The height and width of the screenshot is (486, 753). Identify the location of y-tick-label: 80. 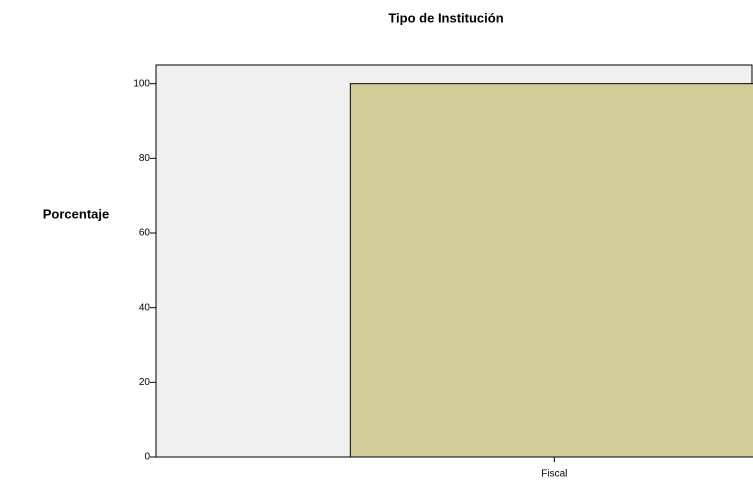
(145, 158).